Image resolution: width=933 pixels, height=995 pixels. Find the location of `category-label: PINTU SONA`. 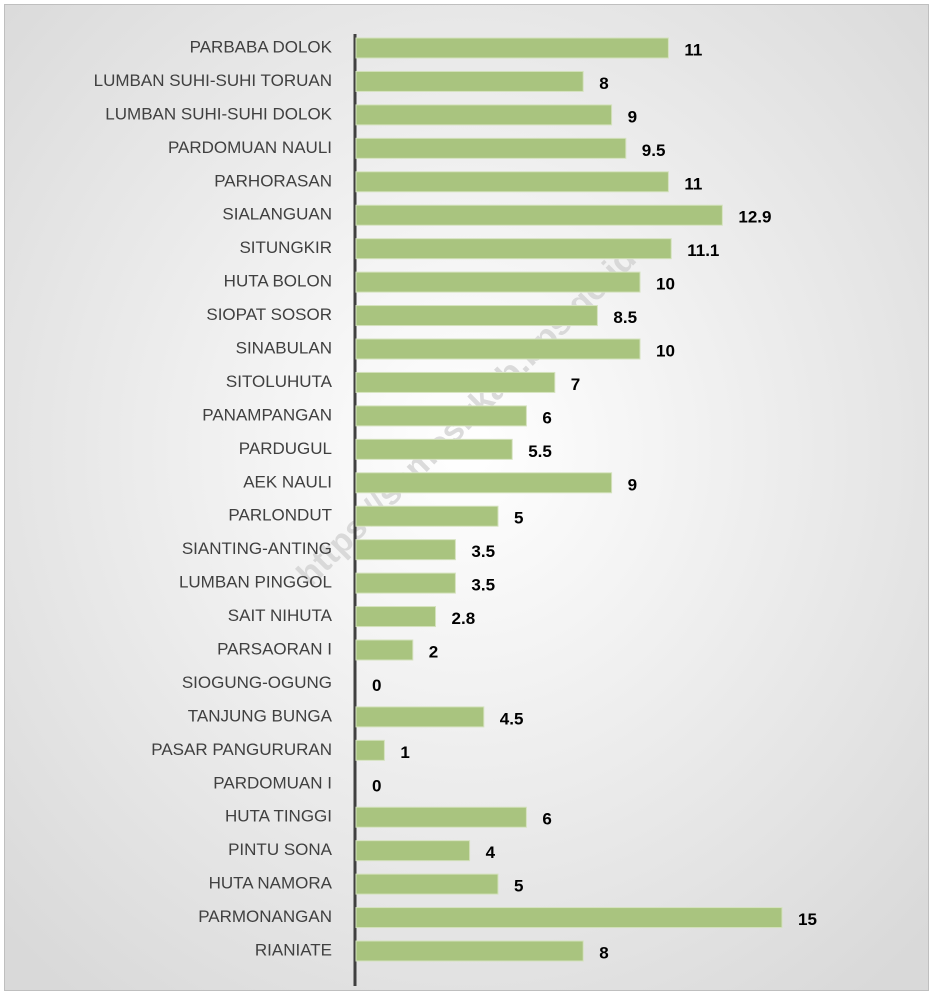

category-label: PINTU SONA is located at coordinates (280, 849).